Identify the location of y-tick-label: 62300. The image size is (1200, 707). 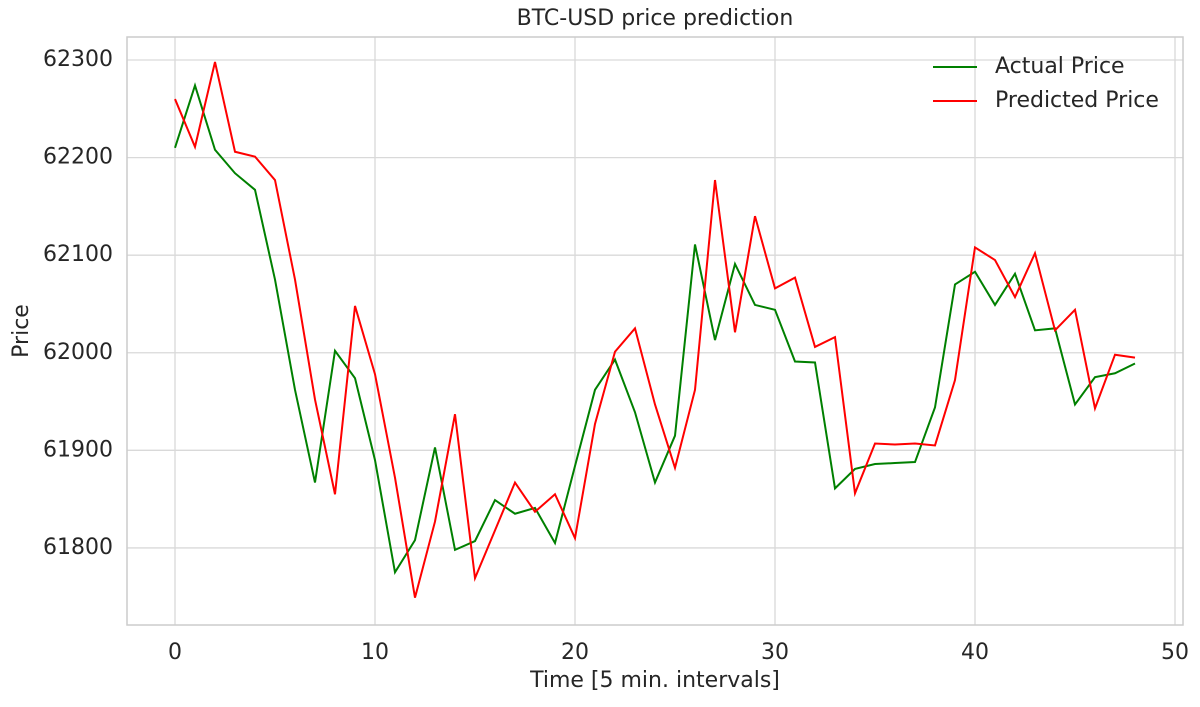
(78, 59).